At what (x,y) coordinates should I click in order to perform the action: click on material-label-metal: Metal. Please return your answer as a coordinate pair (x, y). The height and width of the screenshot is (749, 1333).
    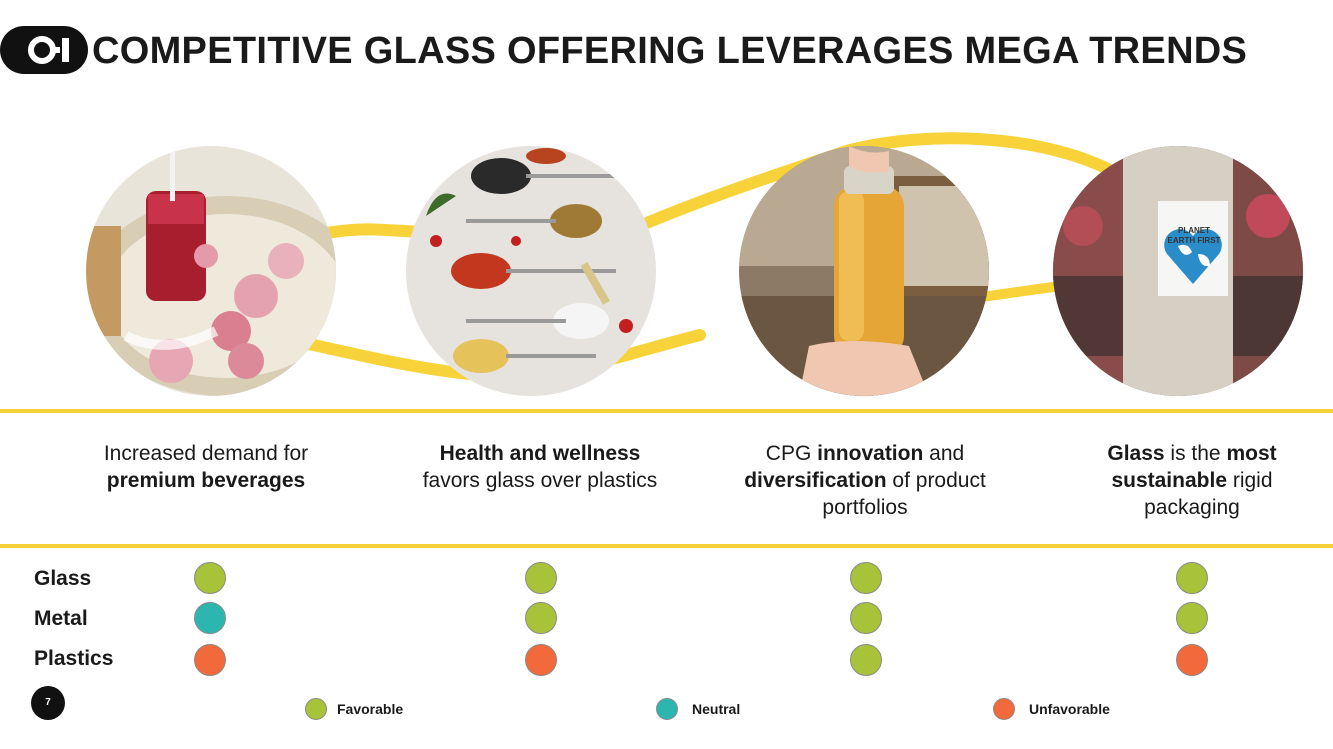
    Looking at the image, I should click on (61, 618).